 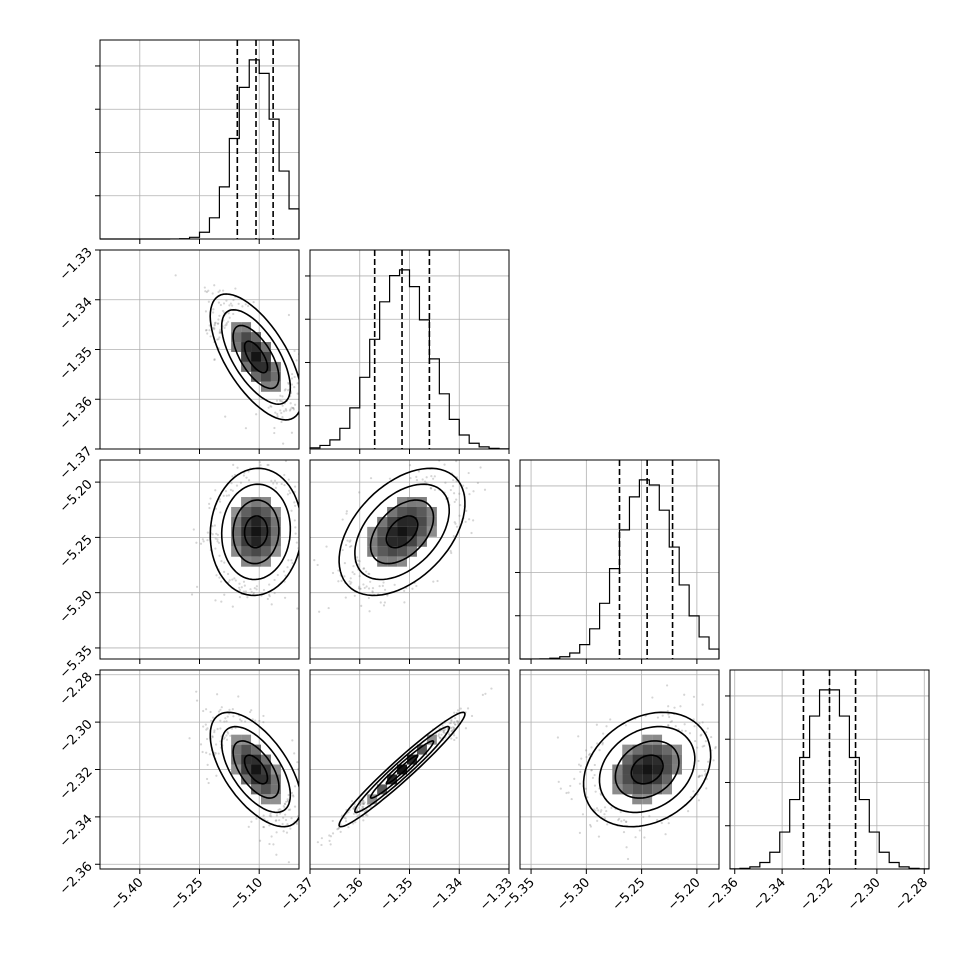 What do you see at coordinates (199, 349) in the screenshot?
I see `panel-border` at bounding box center [199, 349].